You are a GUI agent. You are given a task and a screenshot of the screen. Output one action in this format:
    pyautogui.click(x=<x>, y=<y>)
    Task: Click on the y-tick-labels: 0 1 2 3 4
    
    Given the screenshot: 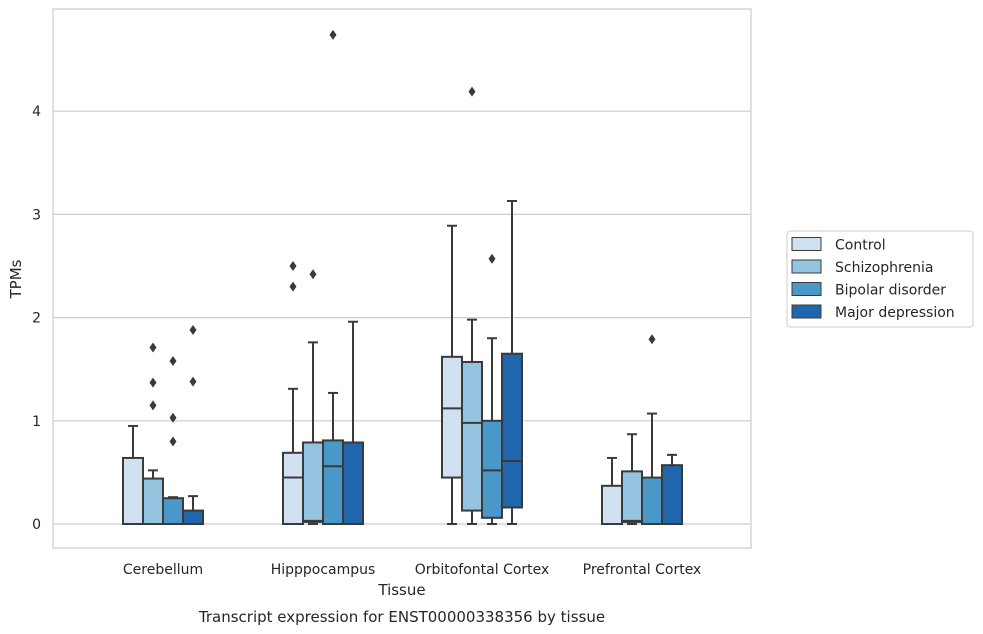 What is the action you would take?
    pyautogui.click(x=36, y=318)
    